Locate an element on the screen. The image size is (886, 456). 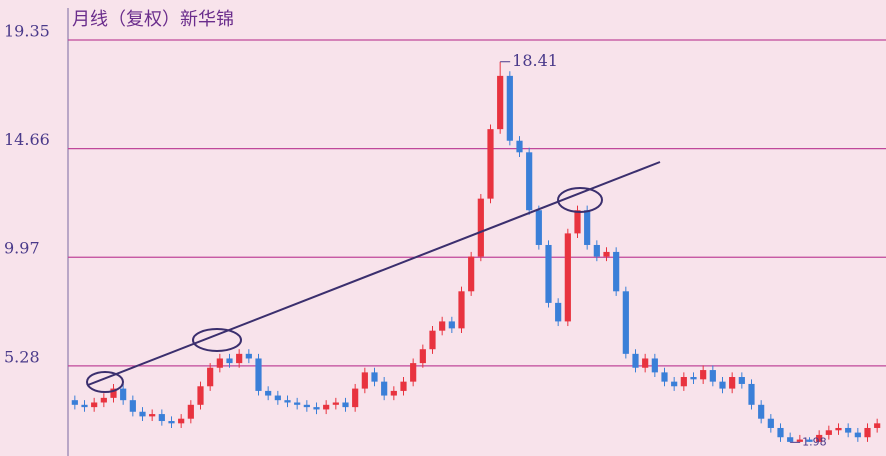
max-label: 18.41 is located at coordinates (535, 60).